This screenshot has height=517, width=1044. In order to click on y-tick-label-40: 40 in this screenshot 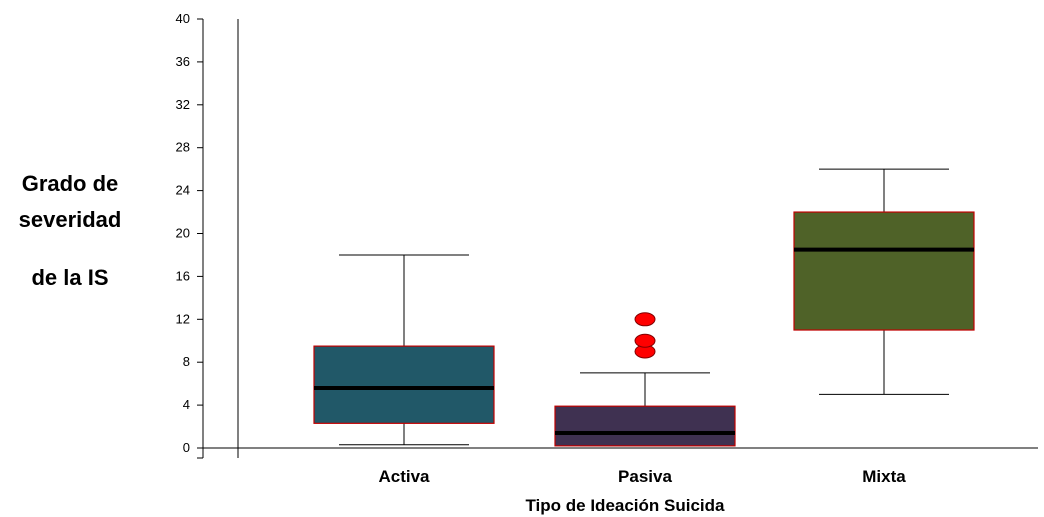, I will do `click(183, 18)`.